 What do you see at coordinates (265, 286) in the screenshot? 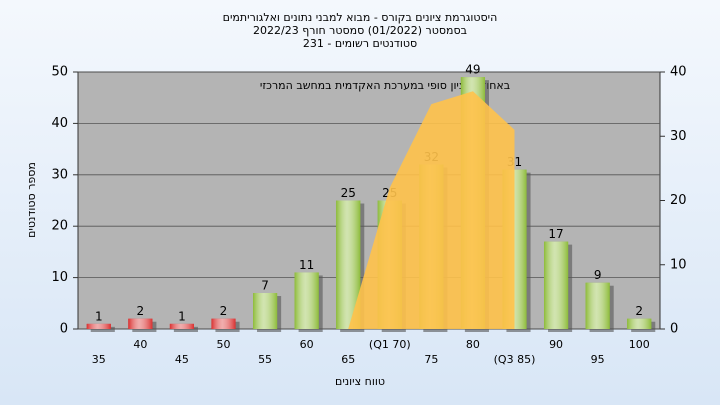
I see `data-label: 7` at bounding box center [265, 286].